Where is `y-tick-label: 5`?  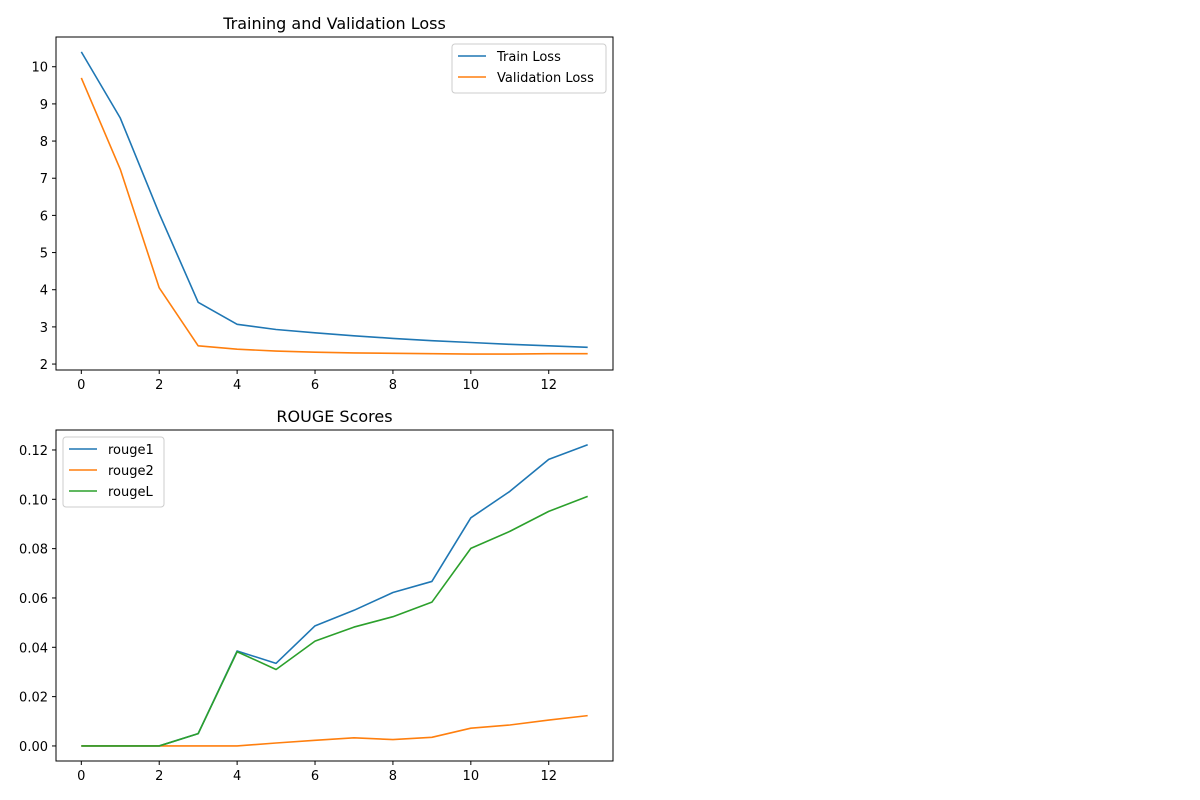 y-tick-label: 5 is located at coordinates (44, 254).